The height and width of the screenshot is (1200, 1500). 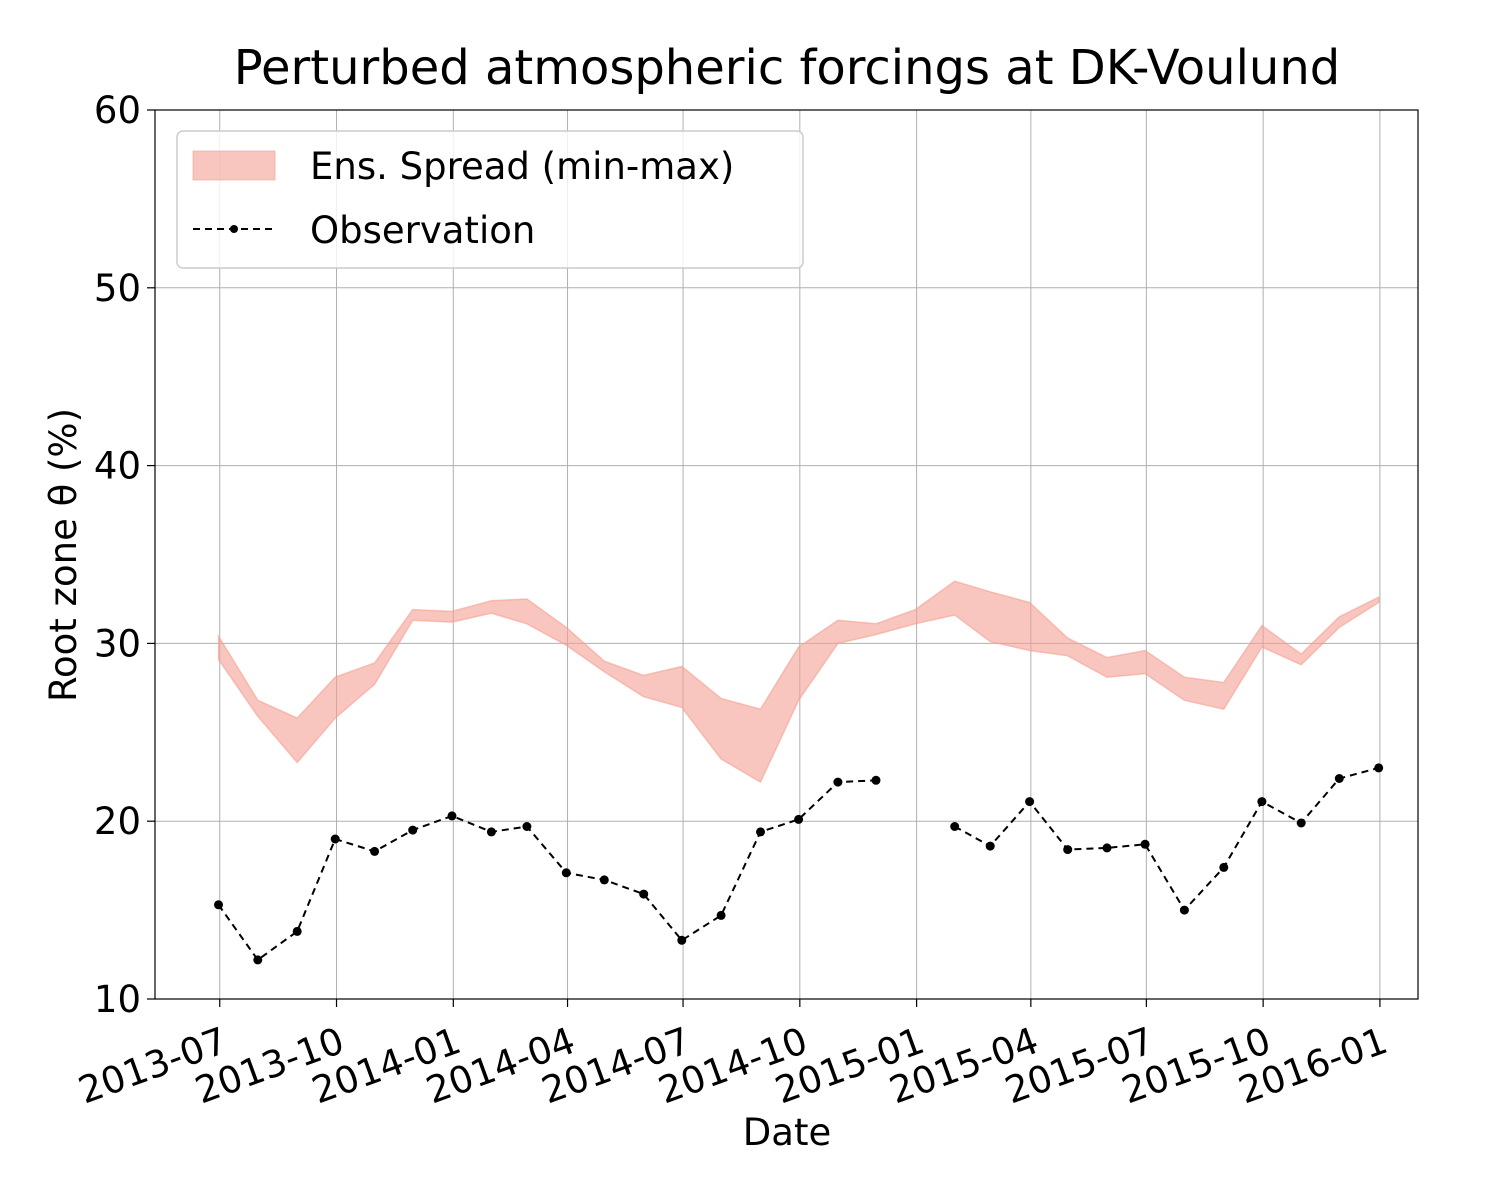 I want to click on spread-band, so click(x=798, y=682).